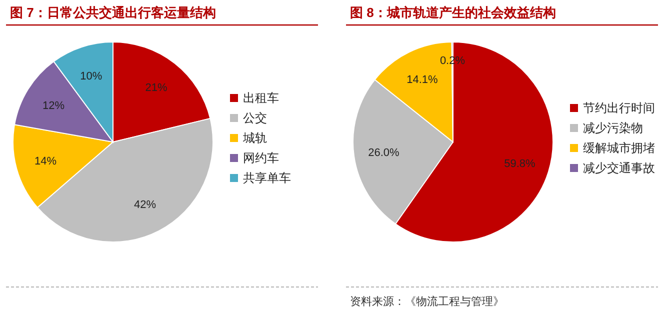 The image size is (664, 332). I want to click on legend-label: 减少交通事故, so click(619, 168).